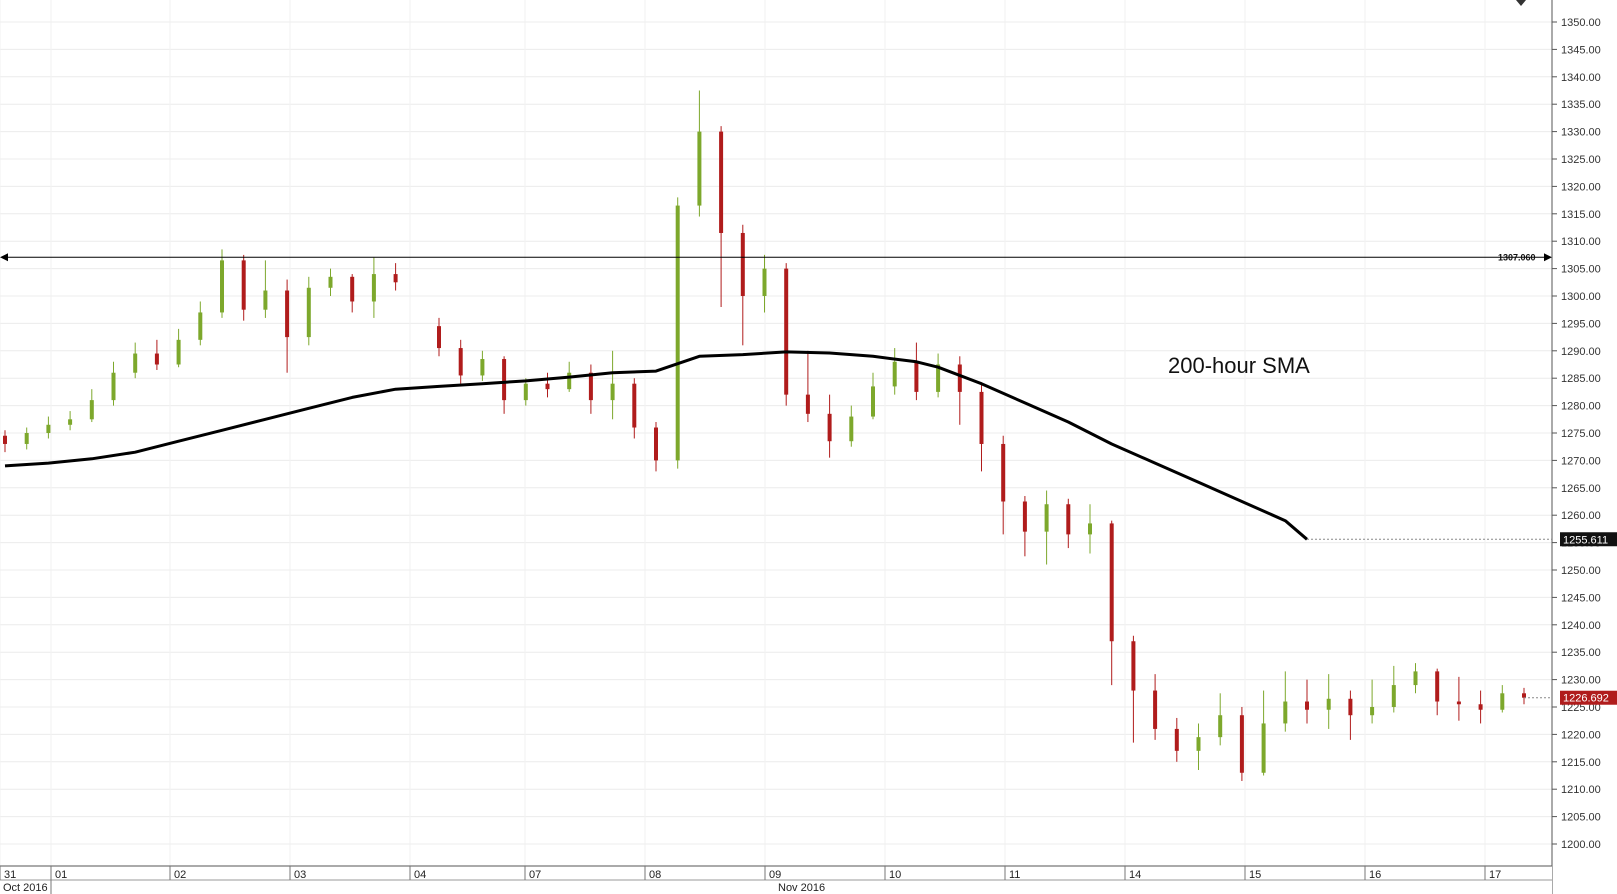 The width and height of the screenshot is (1617, 894). What do you see at coordinates (801, 888) in the screenshot?
I see `x-month-label: Nov 2016` at bounding box center [801, 888].